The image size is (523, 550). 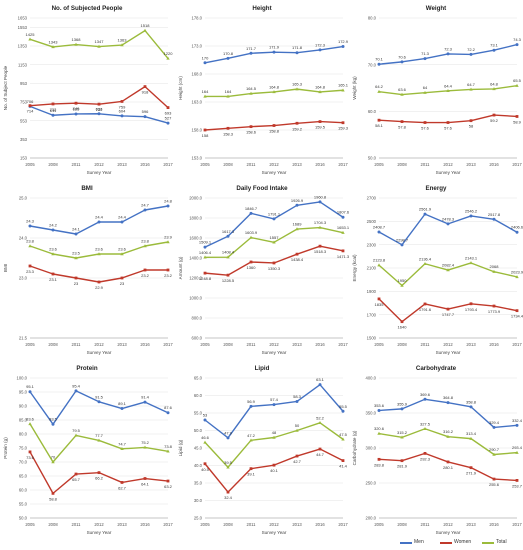 What do you see at coordinates (343, 406) in the screenshot?
I see `data-label-men: 55.5` at bounding box center [343, 406].